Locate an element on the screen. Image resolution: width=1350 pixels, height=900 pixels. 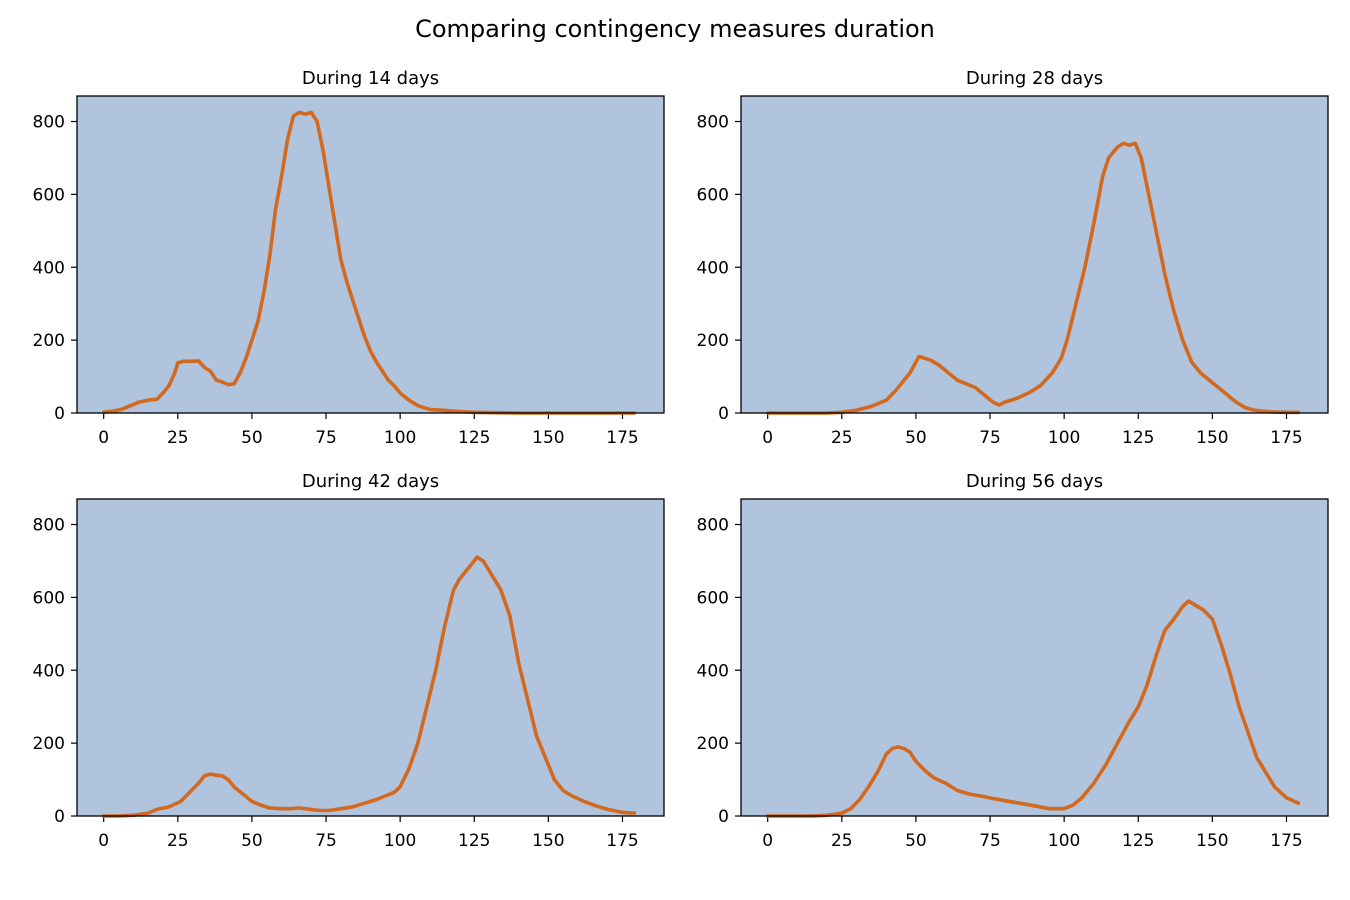
figure-title: Comparing contingency measures duration is located at coordinates (675, 29).